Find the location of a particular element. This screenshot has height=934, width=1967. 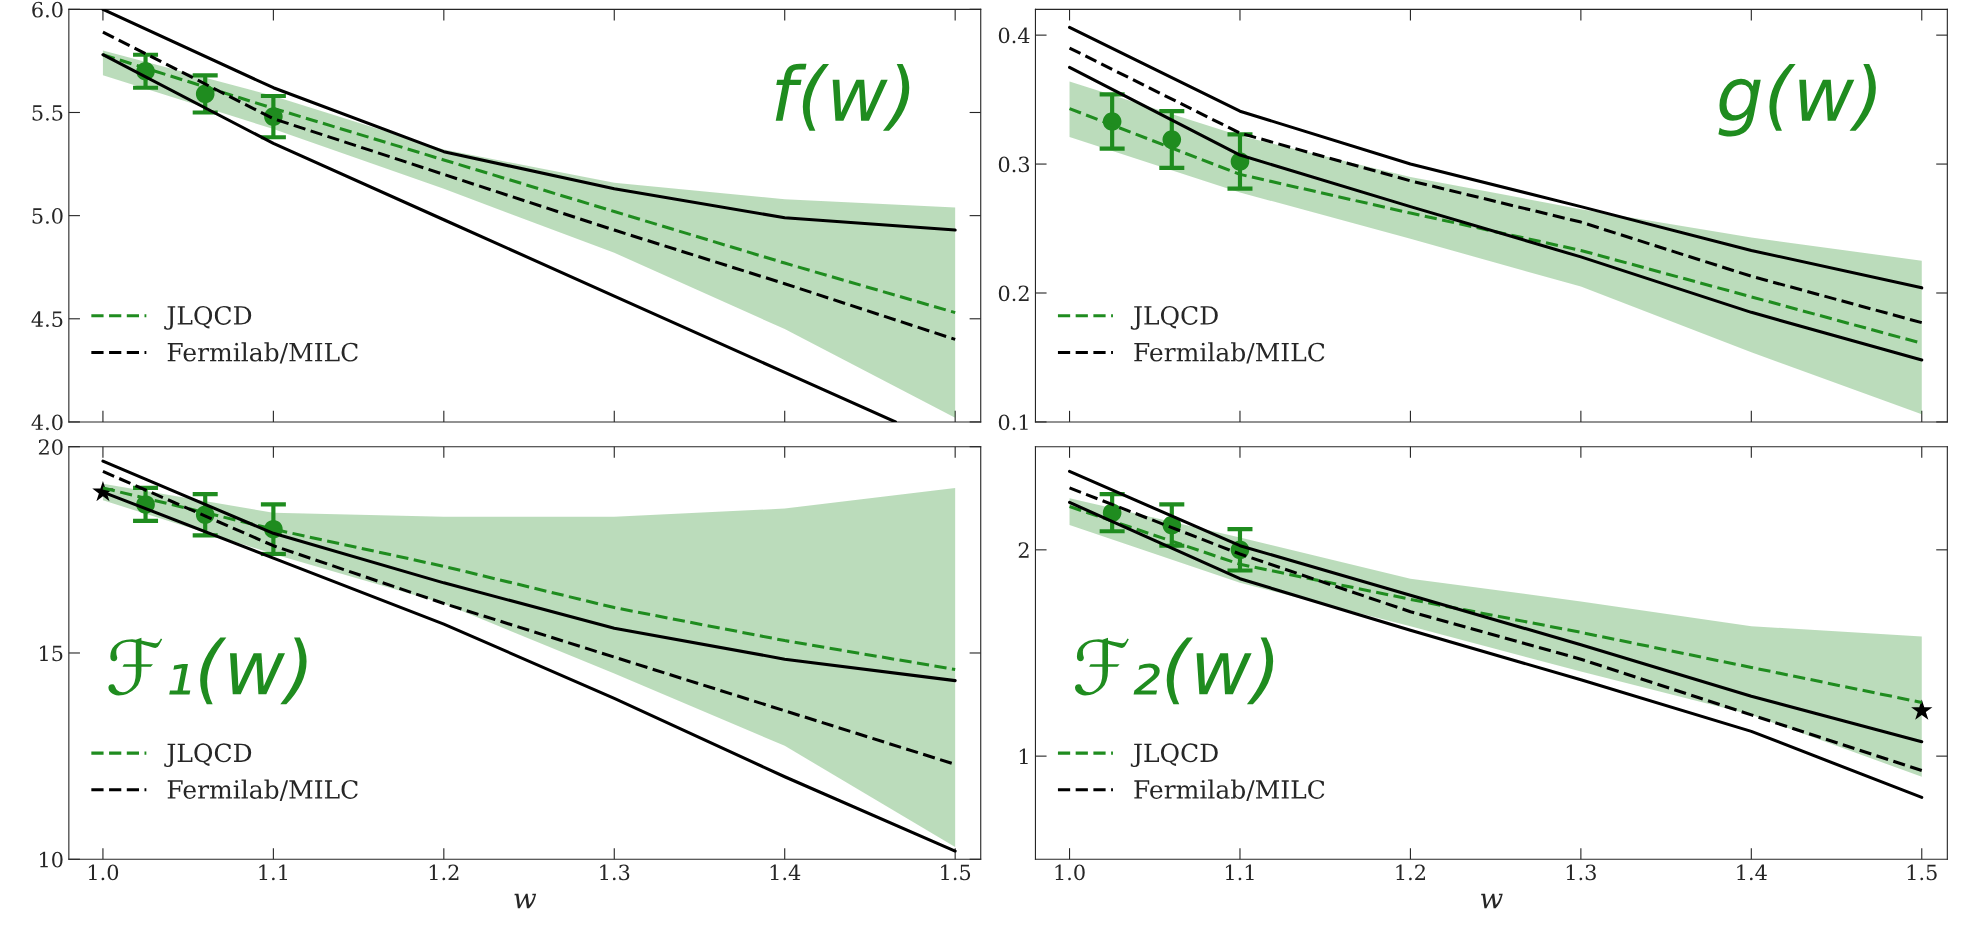

y-tick-label: 10 is located at coordinates (51, 859).